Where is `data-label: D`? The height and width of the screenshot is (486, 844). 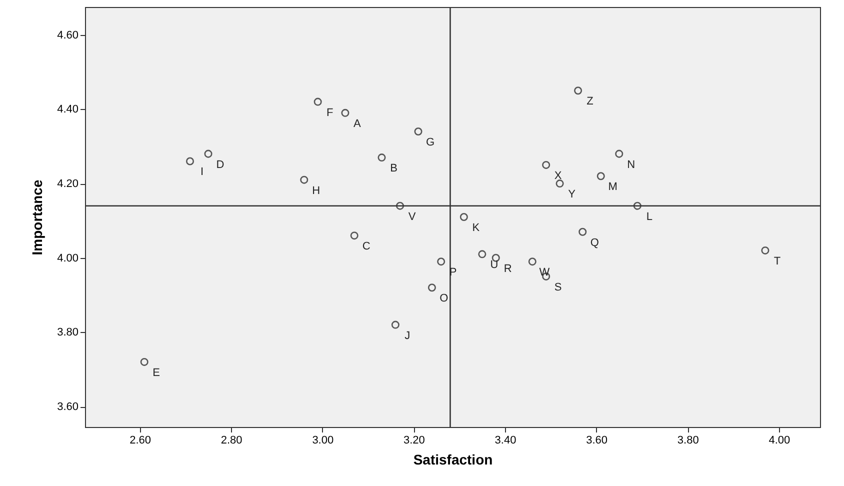
data-label: D is located at coordinates (220, 164).